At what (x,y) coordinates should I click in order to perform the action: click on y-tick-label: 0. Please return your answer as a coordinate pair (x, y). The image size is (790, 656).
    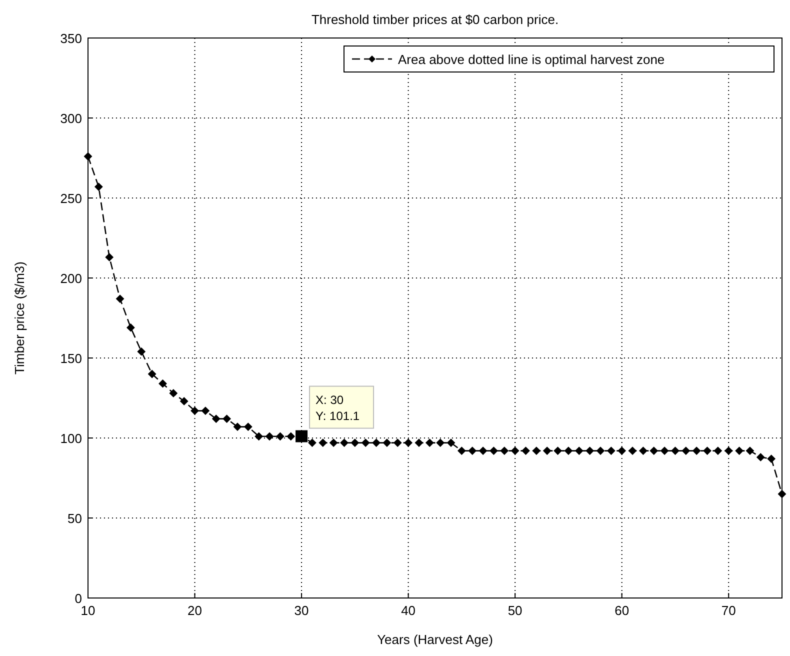
    Looking at the image, I should click on (78, 598).